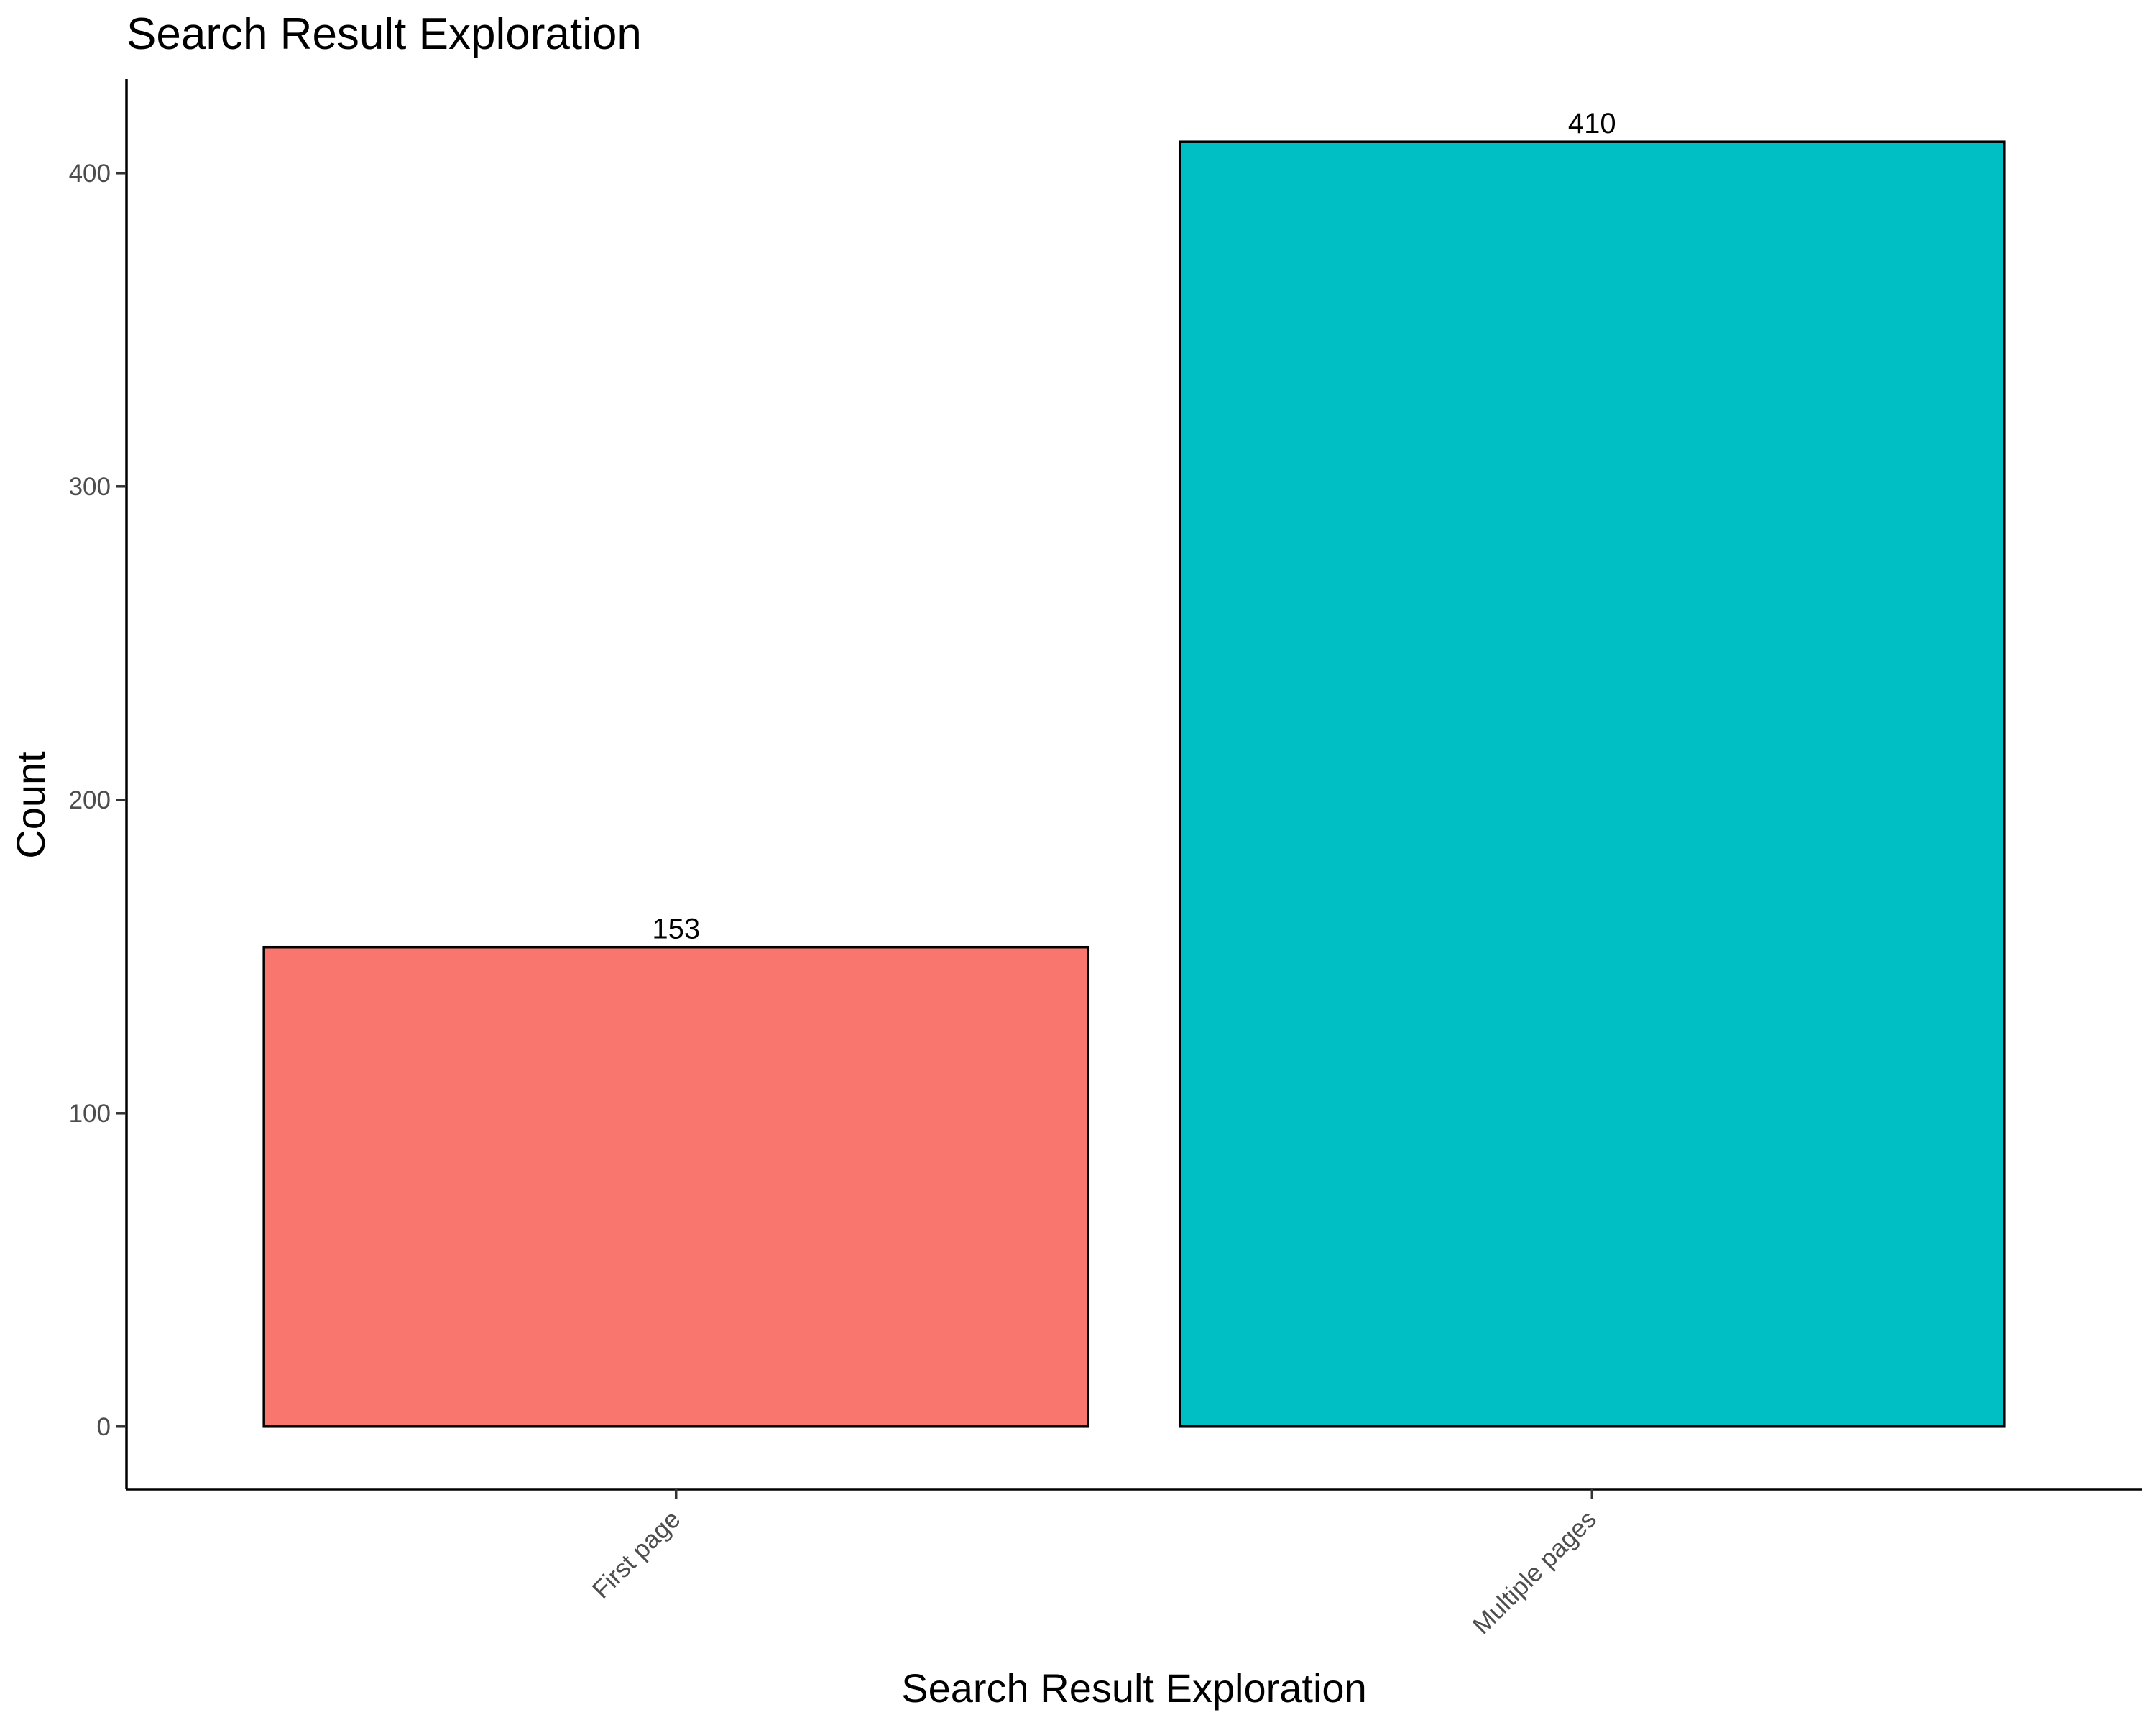  Describe the element at coordinates (31, 805) in the screenshot. I see `y-axis-title: Count` at that location.